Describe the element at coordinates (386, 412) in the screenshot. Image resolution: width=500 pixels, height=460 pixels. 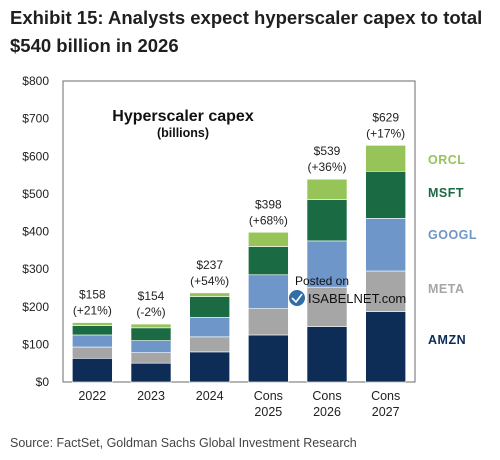
I see `x-tick-label: 2027` at that location.